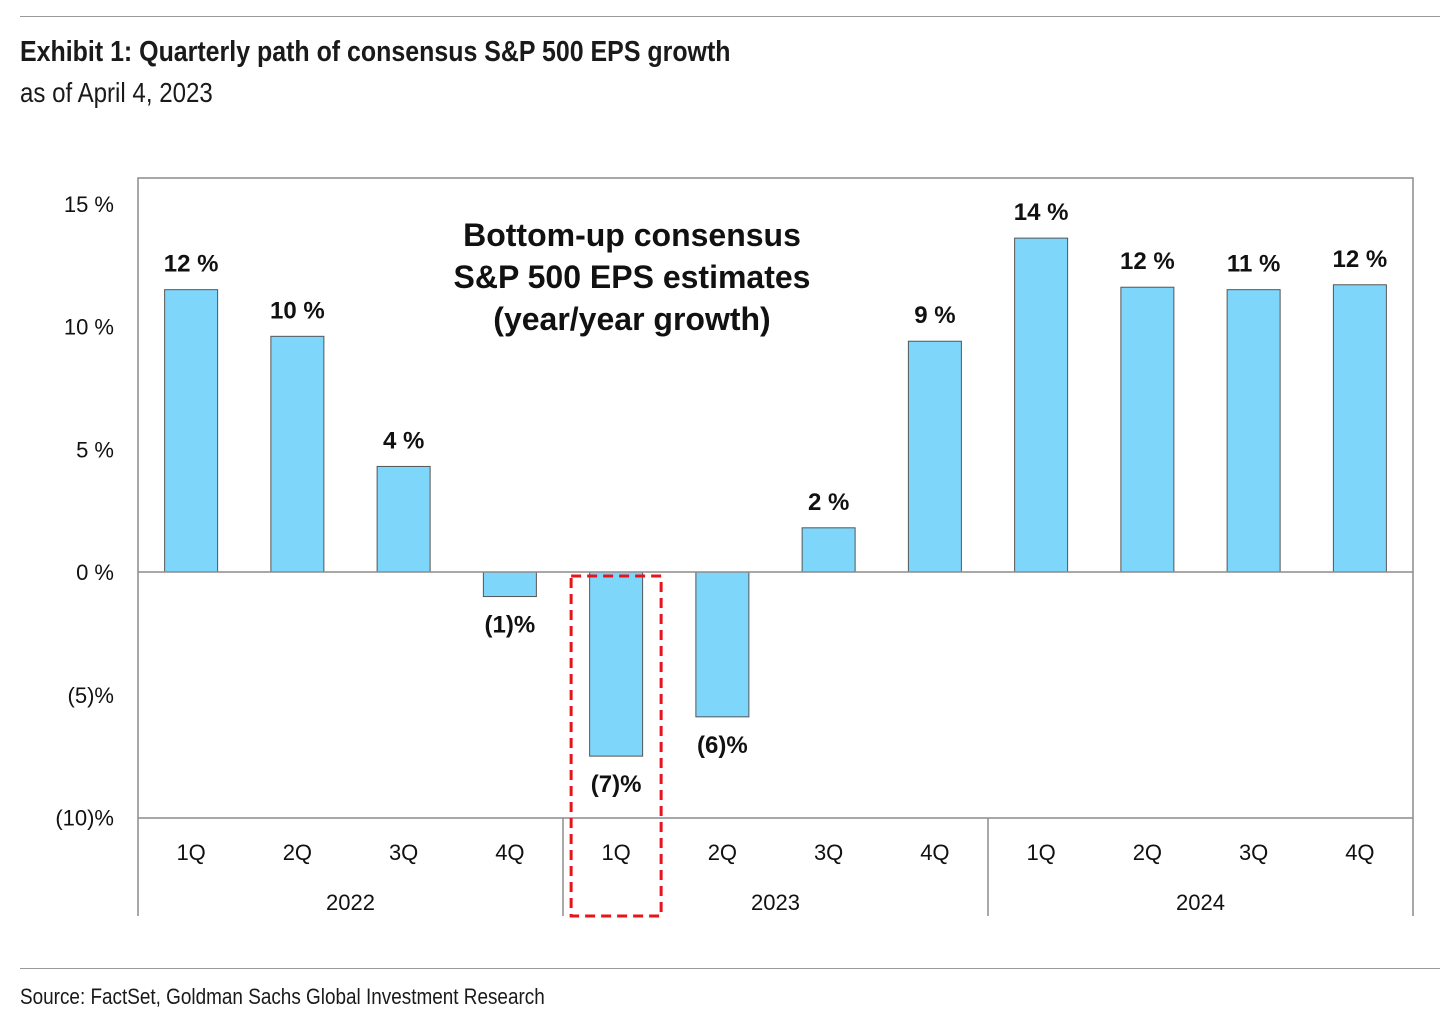  Describe the element at coordinates (95, 572) in the screenshot. I see `y-tick-label: 0 %` at that location.